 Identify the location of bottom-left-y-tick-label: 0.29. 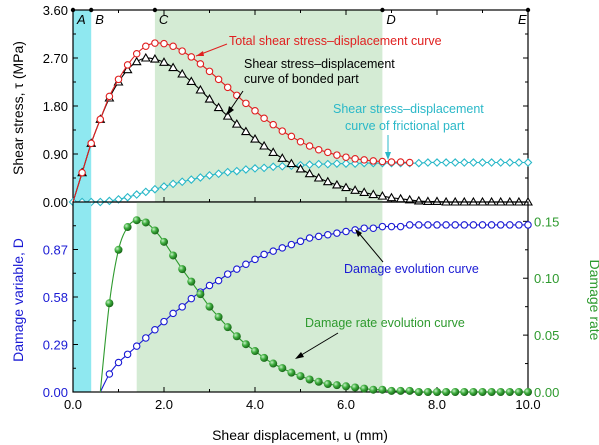
(55, 345).